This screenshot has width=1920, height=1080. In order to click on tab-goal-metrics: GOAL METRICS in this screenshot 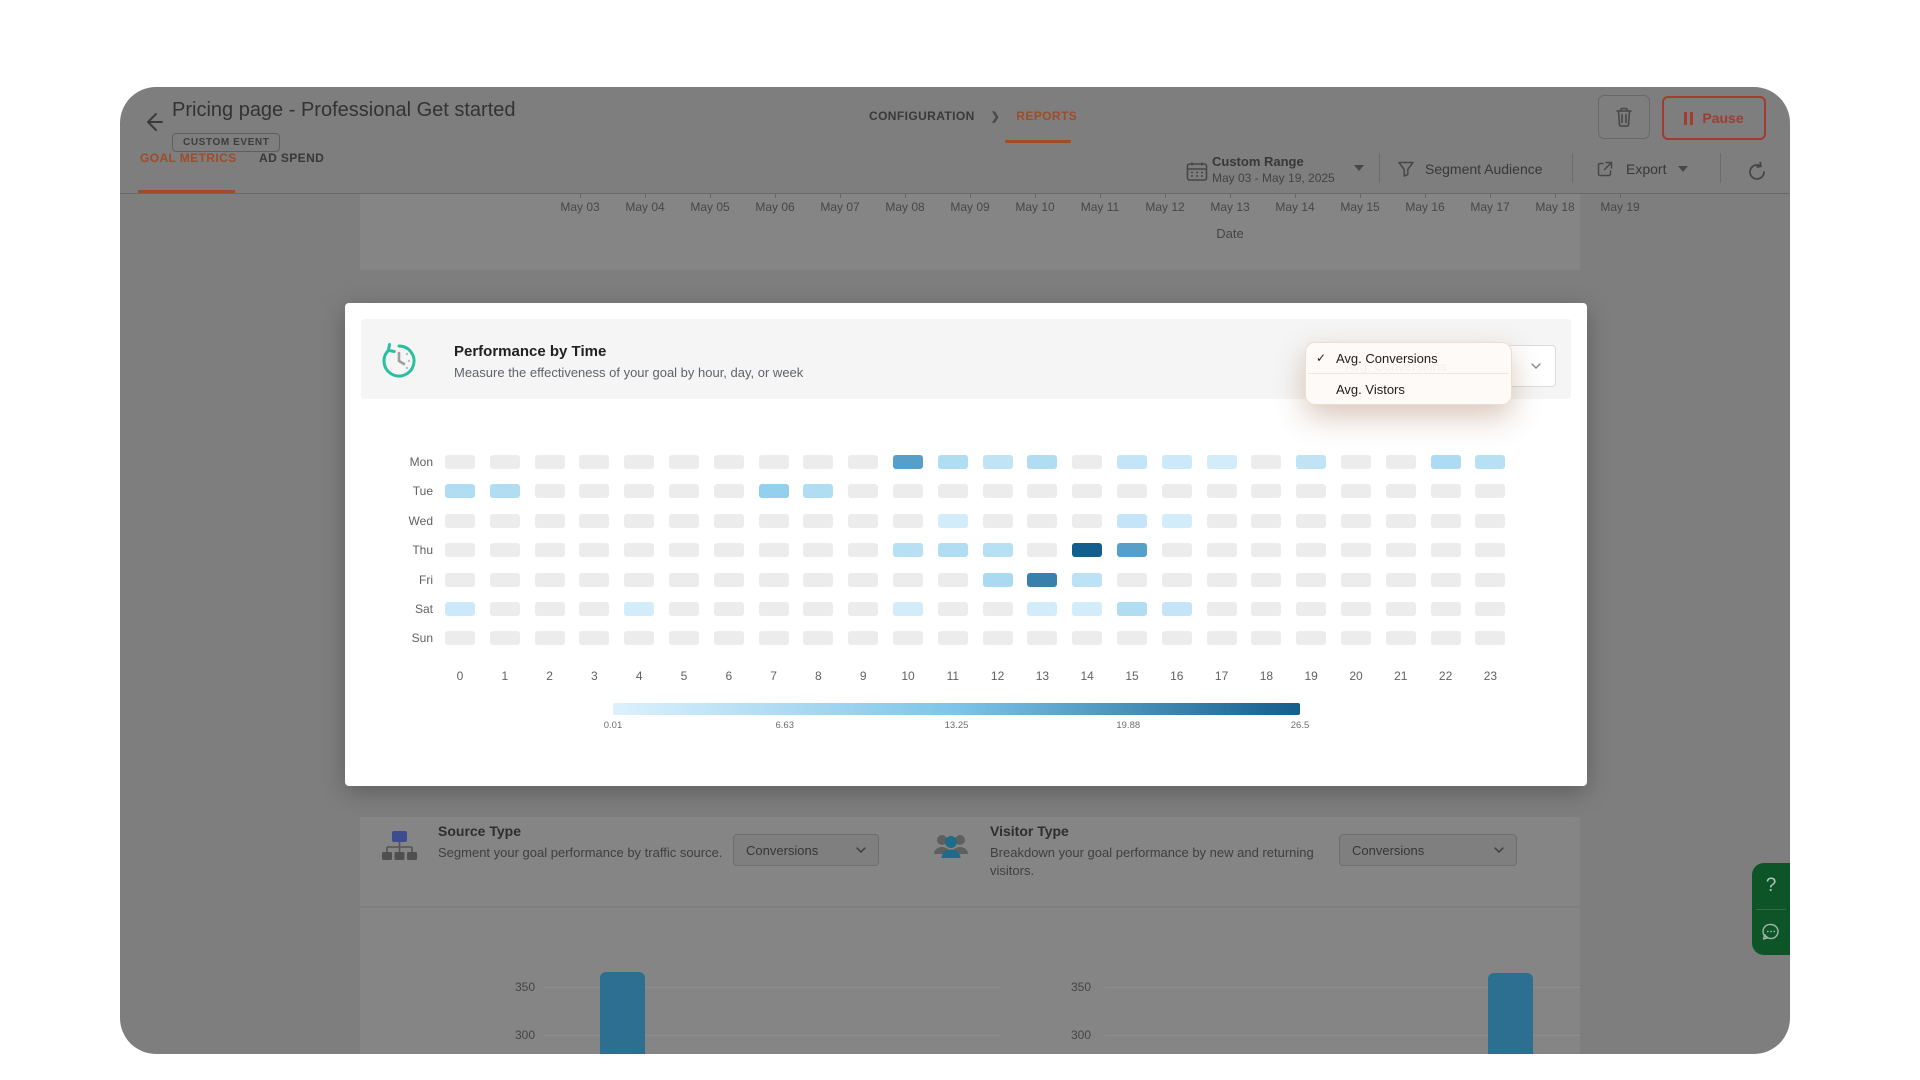, I will do `click(188, 158)`.